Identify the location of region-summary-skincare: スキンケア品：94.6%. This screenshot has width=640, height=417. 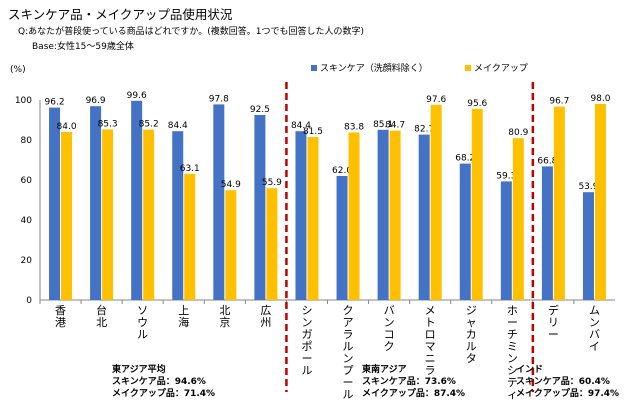
(159, 382).